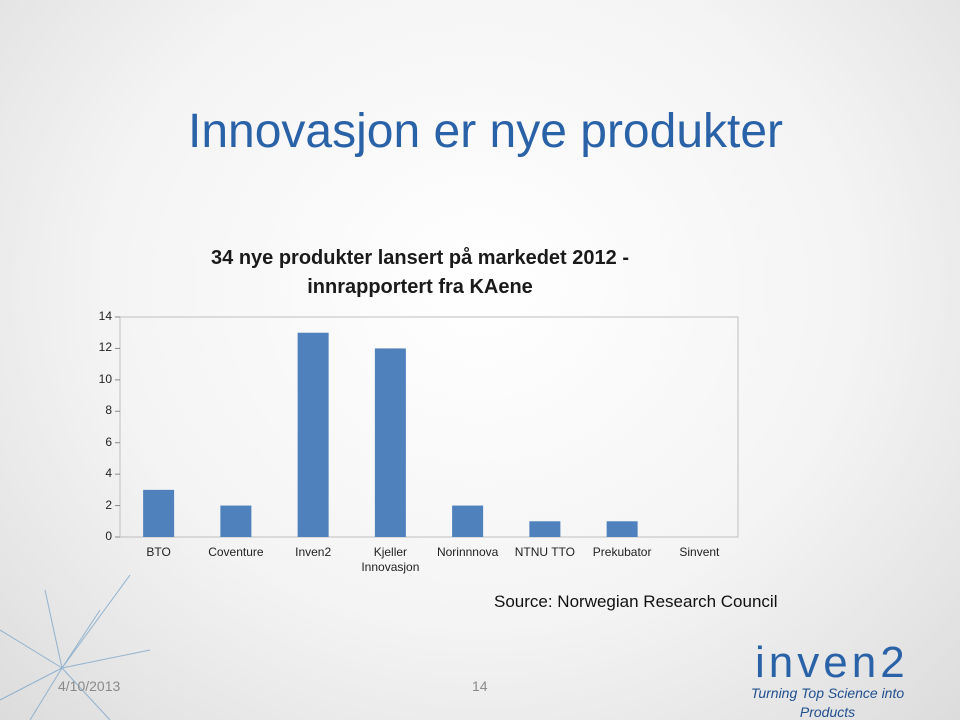 The height and width of the screenshot is (720, 960). I want to click on y-tick-label: 4, so click(108, 473).